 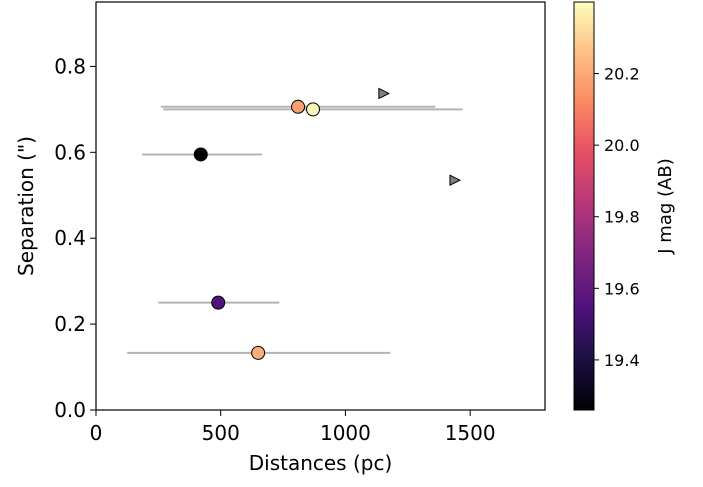 What do you see at coordinates (622, 360) in the screenshot?
I see `colorbar-tick-label: 19.4` at bounding box center [622, 360].